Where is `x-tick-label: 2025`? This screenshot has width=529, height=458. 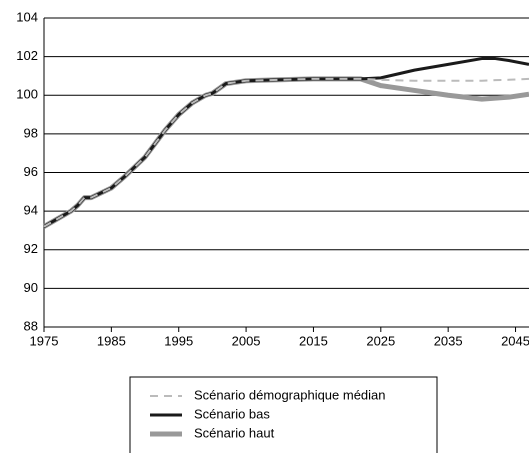
x-tick-label: 2025 is located at coordinates (380, 340).